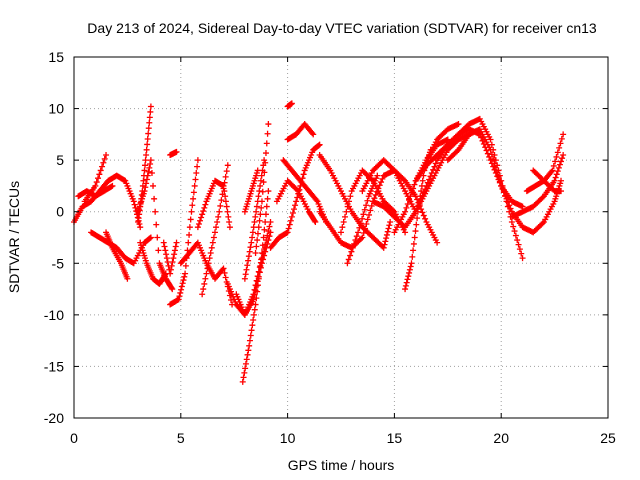  I want to click on series-arc13, so click(213, 204).